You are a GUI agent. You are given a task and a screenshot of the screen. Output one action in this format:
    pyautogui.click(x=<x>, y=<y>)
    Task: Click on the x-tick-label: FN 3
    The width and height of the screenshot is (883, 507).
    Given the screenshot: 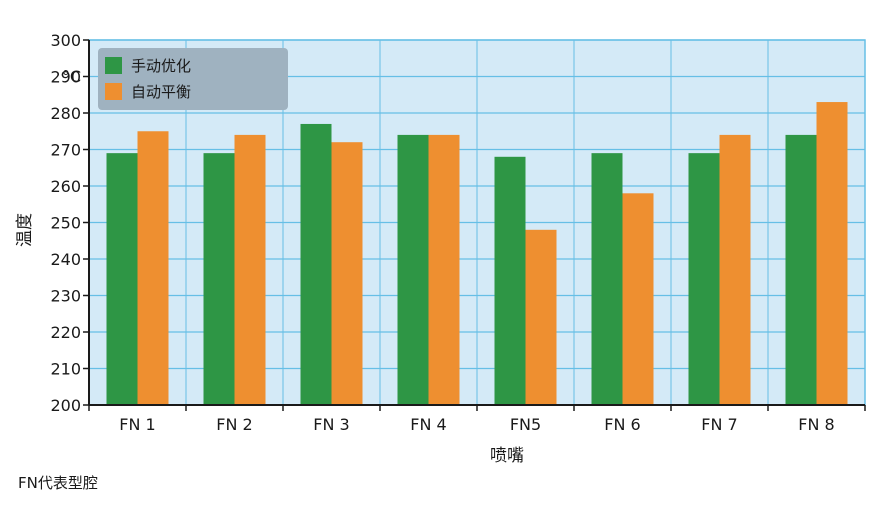 What is the action you would take?
    pyautogui.click(x=331, y=424)
    